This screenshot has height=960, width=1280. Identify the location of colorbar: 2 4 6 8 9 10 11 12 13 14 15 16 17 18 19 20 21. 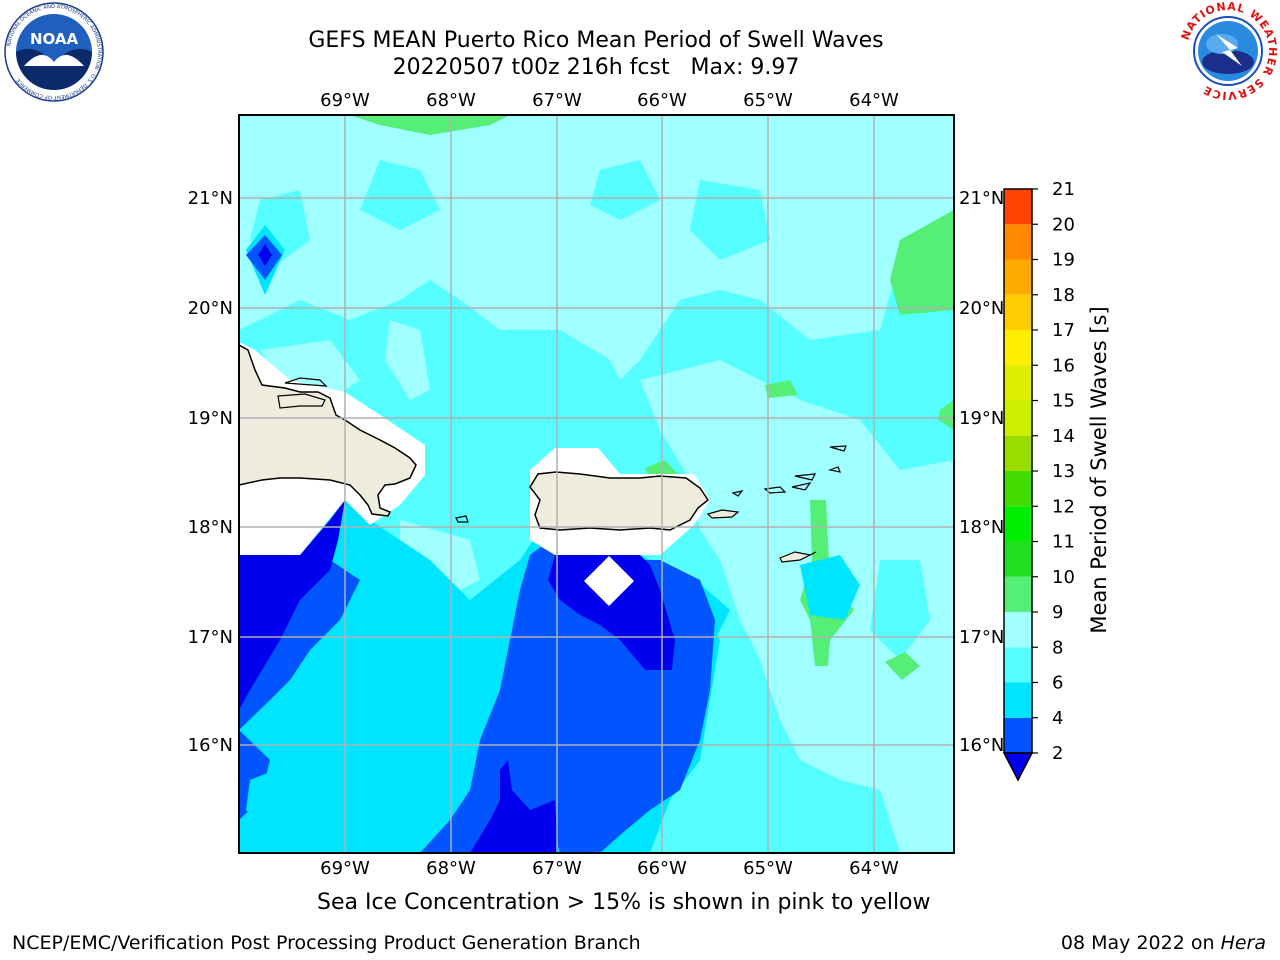
(1038, 480).